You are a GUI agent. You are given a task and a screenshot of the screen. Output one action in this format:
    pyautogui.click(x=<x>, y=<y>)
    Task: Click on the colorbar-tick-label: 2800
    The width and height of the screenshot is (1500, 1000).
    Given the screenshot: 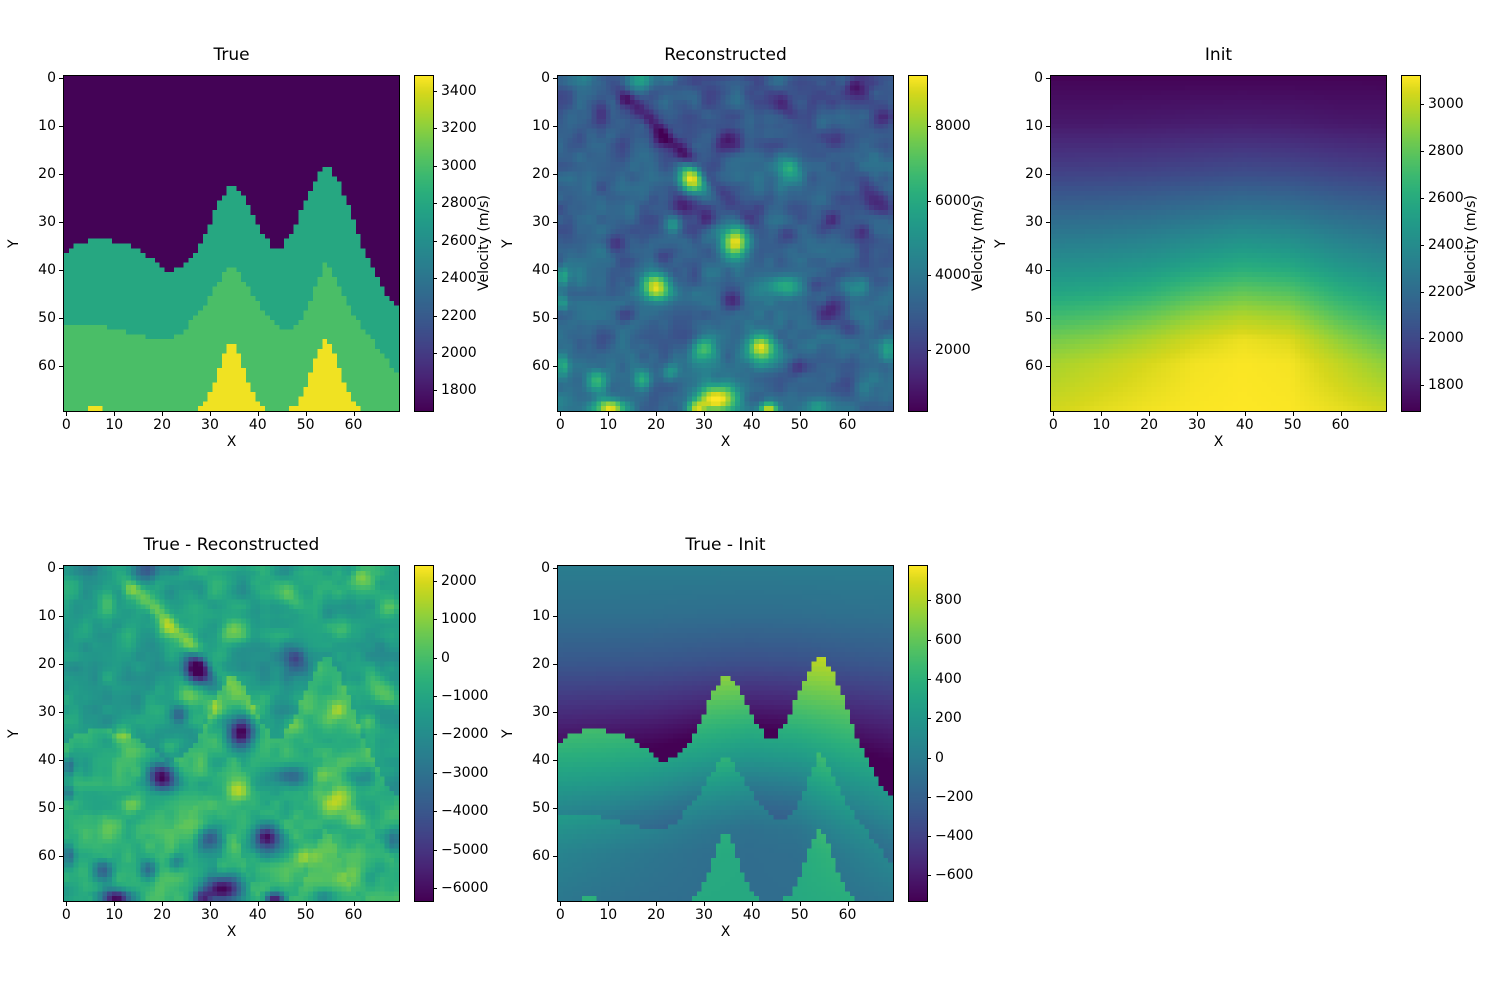 What is the action you would take?
    pyautogui.click(x=459, y=203)
    